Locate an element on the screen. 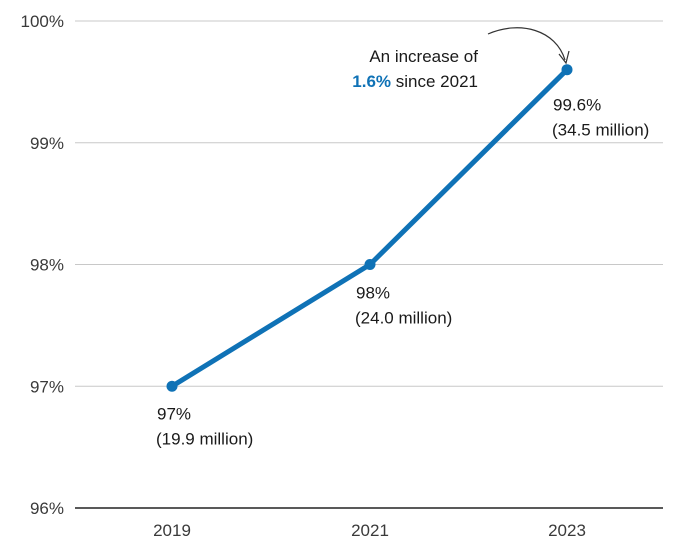  annotation-highlight: 1.6% is located at coordinates (371, 81).